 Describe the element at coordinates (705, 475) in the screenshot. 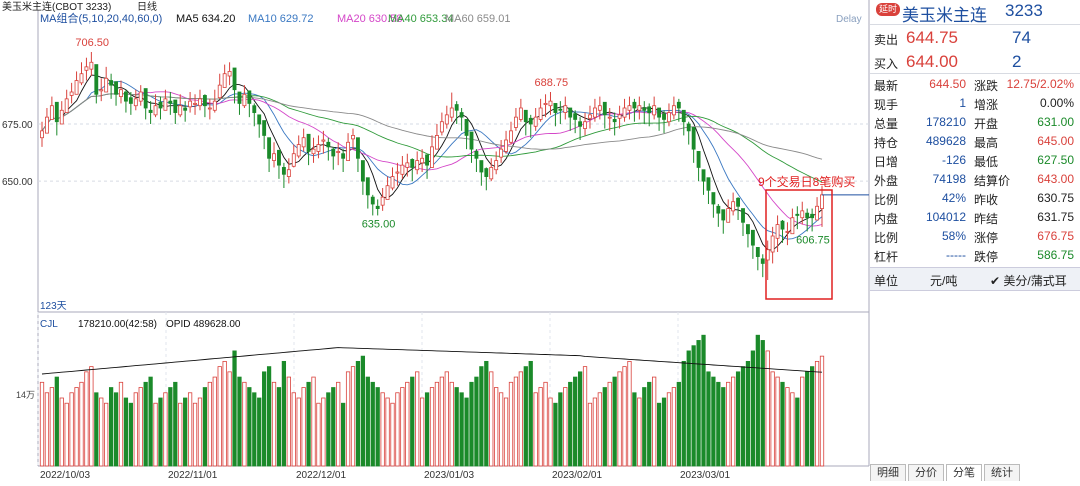

I see `x-tick-label: 2023/03/01` at that location.